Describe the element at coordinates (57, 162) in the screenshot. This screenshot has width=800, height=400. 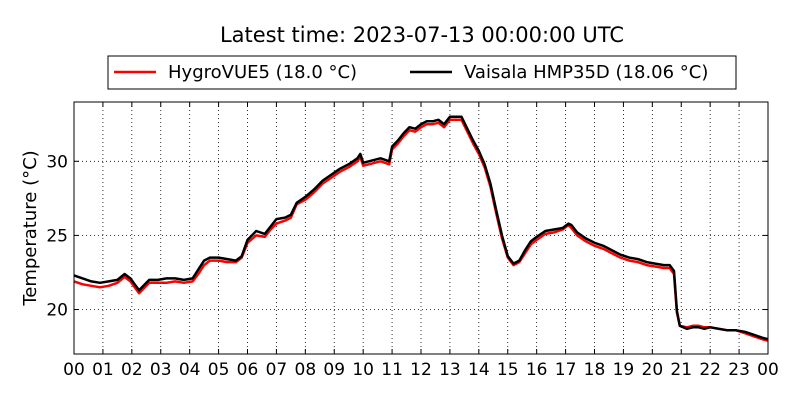
I see `y-tick-label: 30` at that location.